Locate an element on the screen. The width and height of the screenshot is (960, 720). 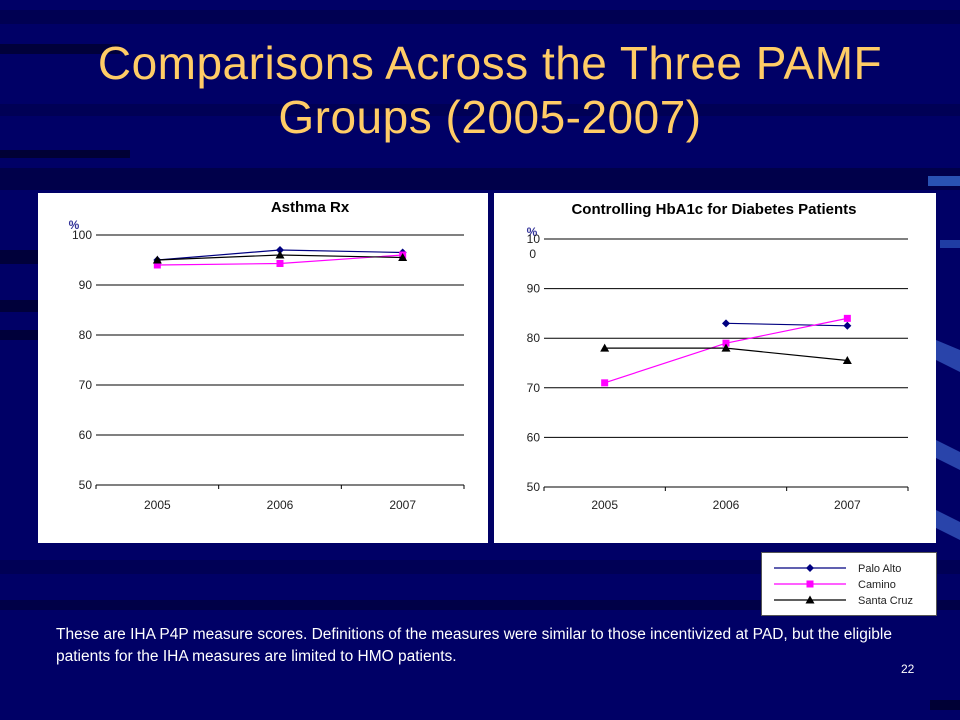
y-tick-label: 100 is located at coordinates (82, 235).